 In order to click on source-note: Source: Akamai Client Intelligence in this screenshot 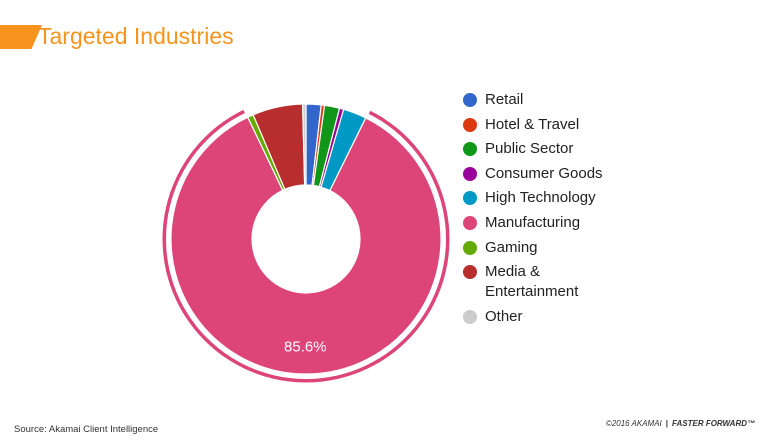, I will do `click(86, 429)`.